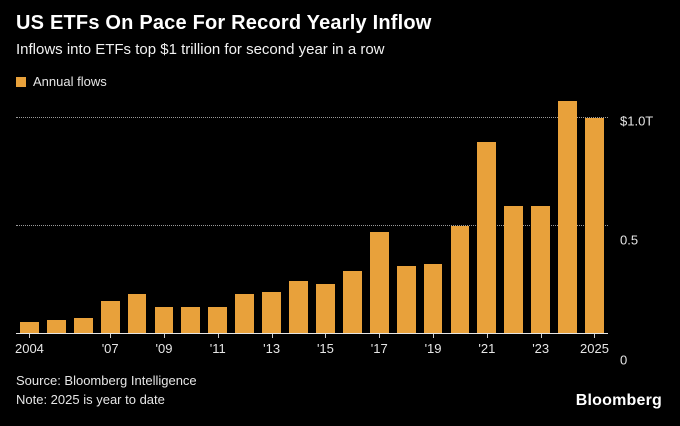 This screenshot has width=680, height=426. I want to click on chart-title: US ETFs On Pace For Record Yearly Inflow, so click(224, 23).